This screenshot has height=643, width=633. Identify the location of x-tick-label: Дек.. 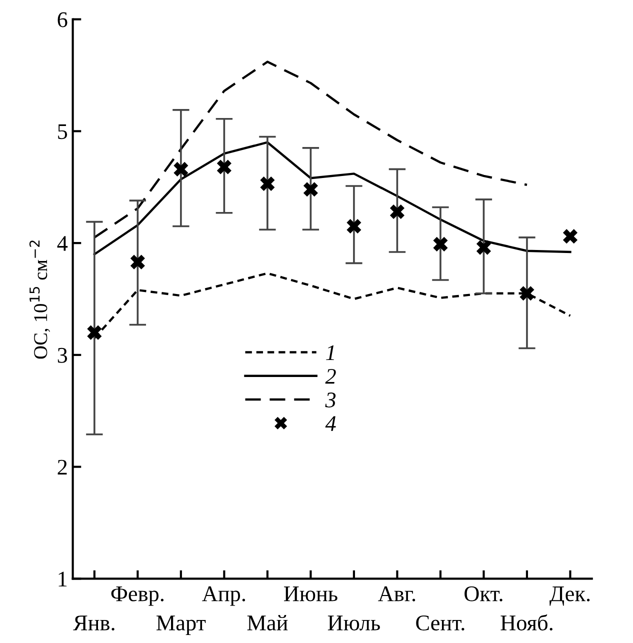
(570, 596).